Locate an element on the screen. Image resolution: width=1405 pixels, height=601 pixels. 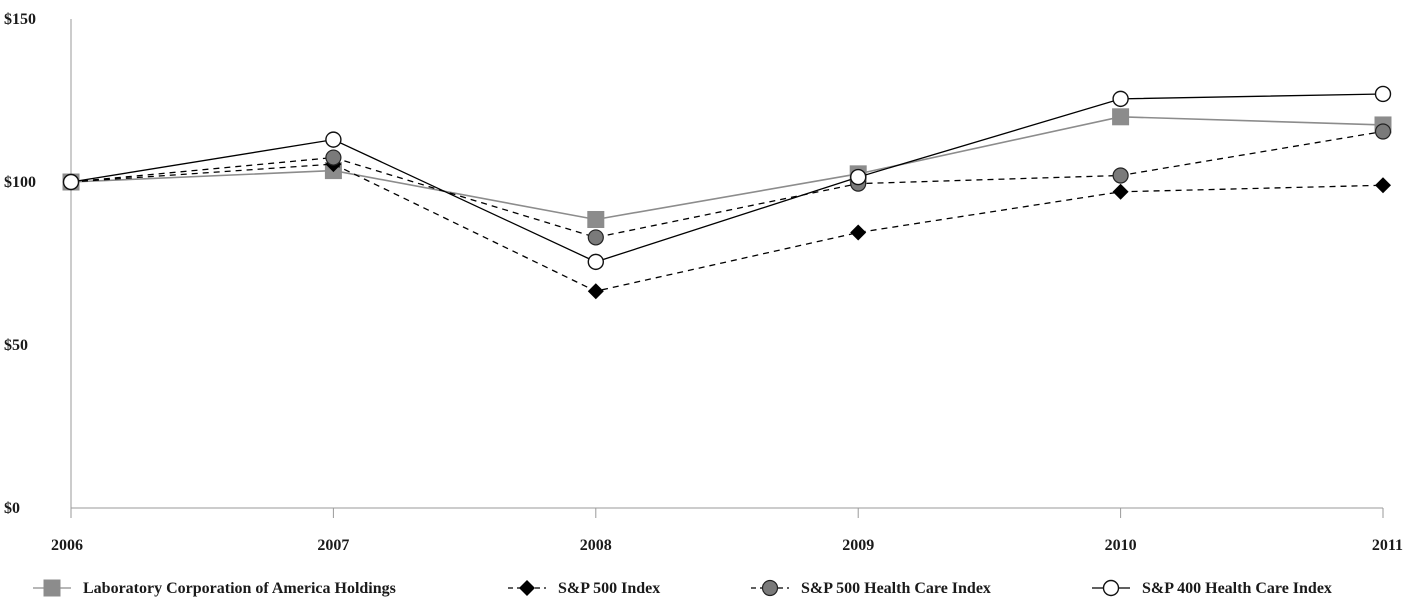
legend-label: S&P 400 Health Care Index is located at coordinates (1237, 588).